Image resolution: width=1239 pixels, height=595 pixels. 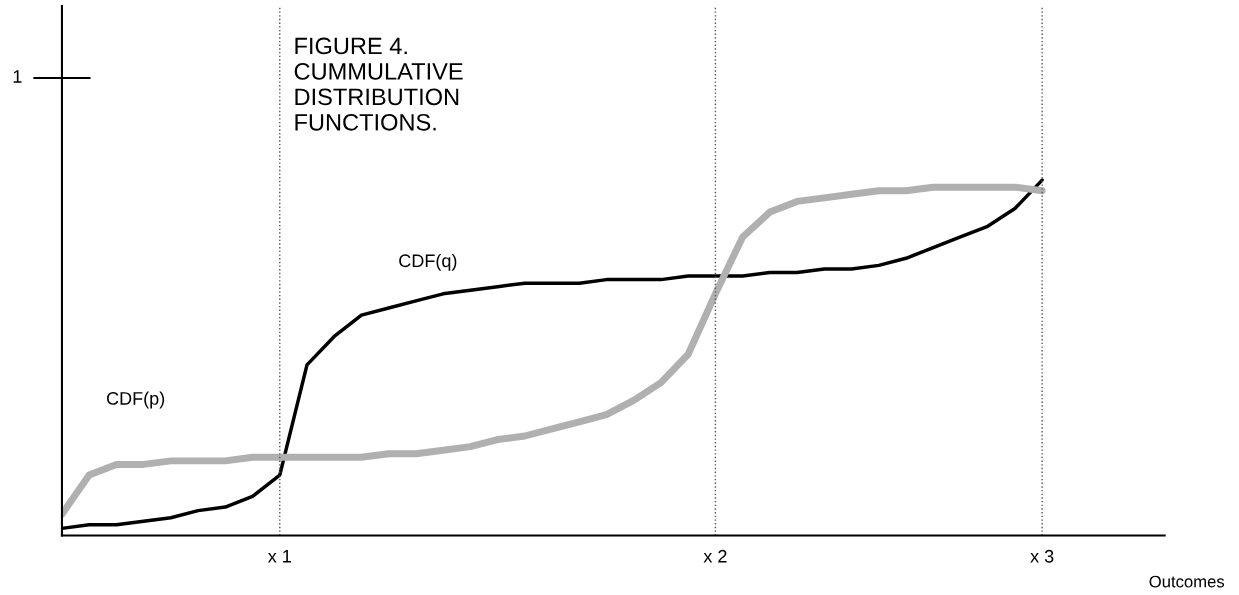 I want to click on annotation: CDF(p), so click(x=135, y=400).